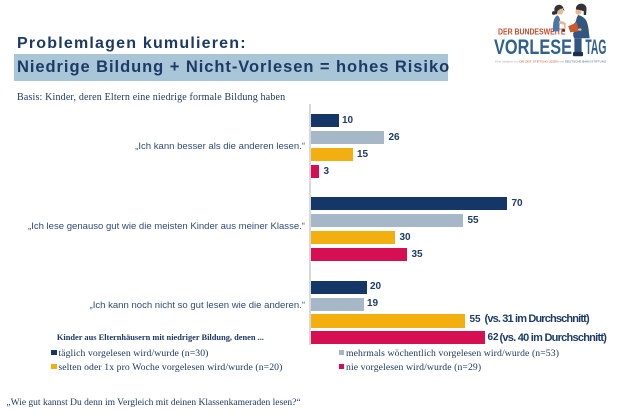 This screenshot has width=620, height=414. I want to click on svg-text: DER BUNDESWEITE, so click(532, 32).